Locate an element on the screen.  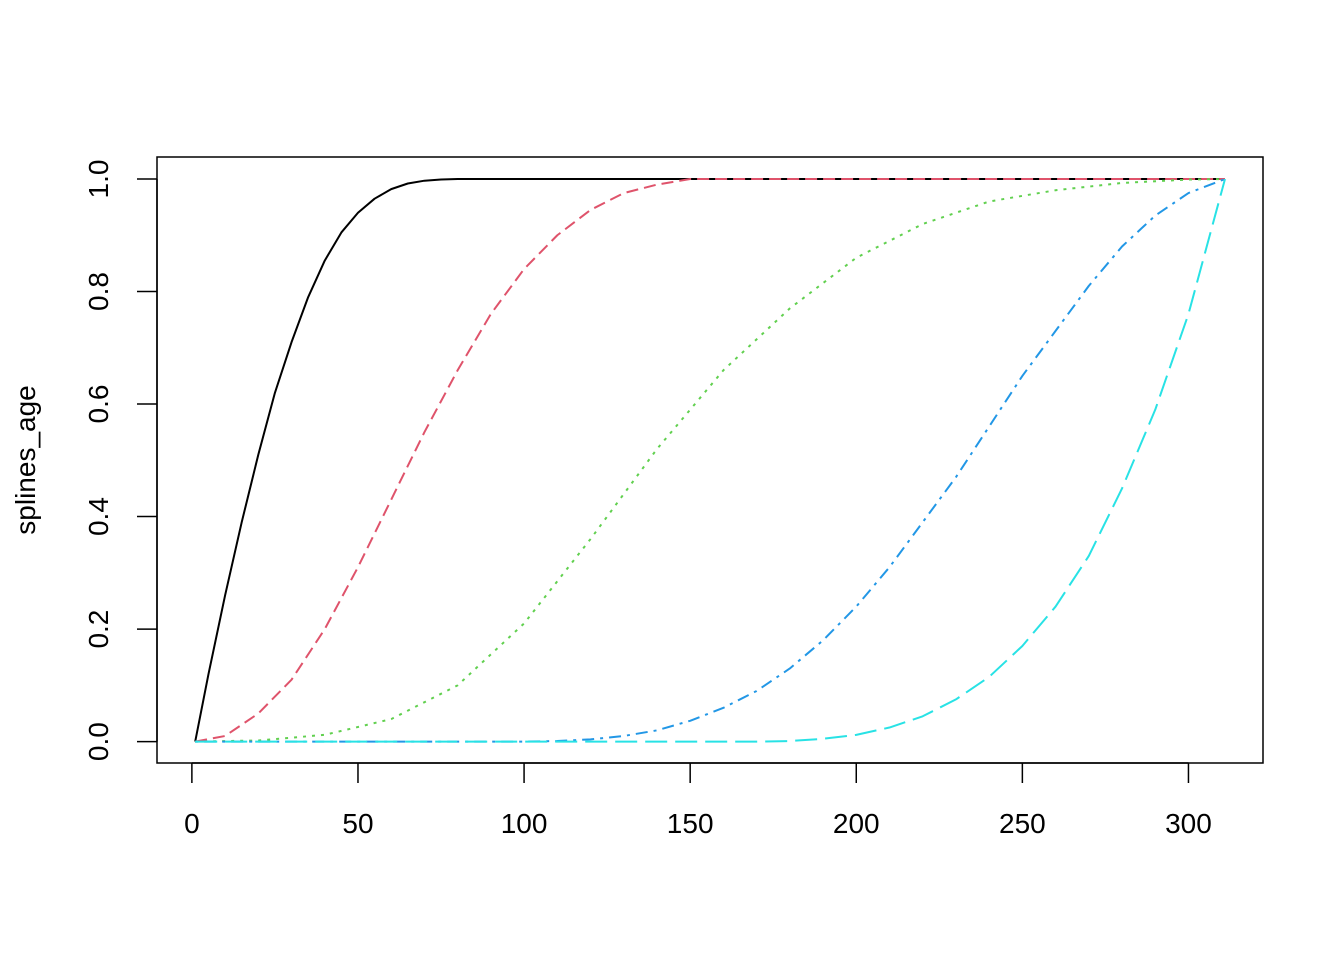
x-axis: 0 50 100 150 200 250 300 is located at coordinates (698, 800).